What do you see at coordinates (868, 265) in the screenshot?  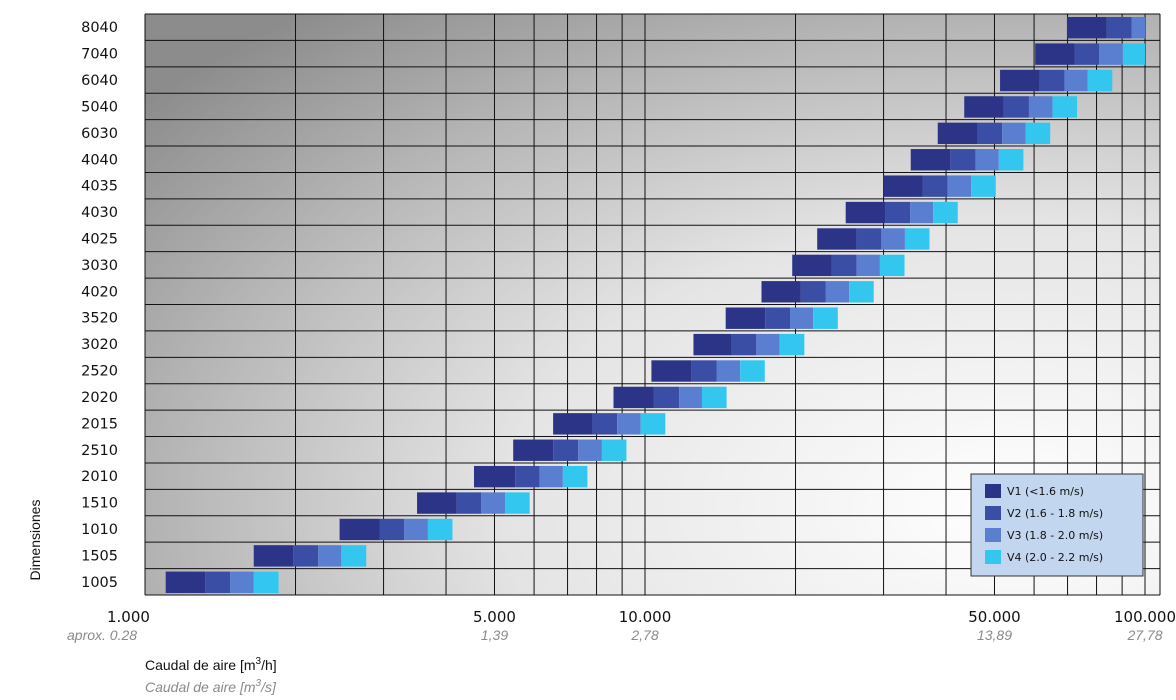 I see `bar-3030-v3` at bounding box center [868, 265].